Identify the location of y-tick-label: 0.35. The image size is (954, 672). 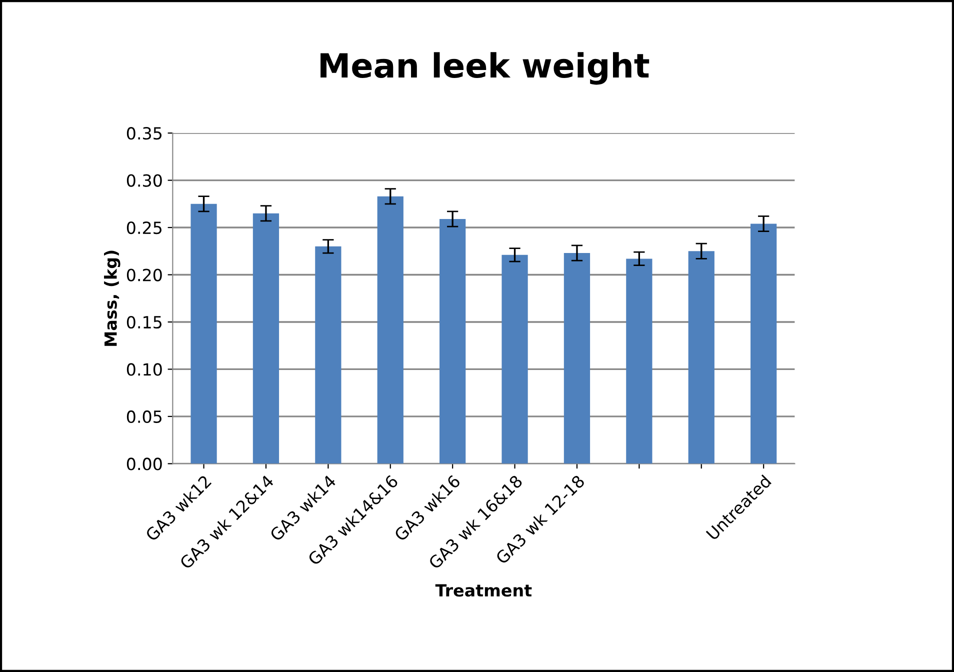
(144, 133).